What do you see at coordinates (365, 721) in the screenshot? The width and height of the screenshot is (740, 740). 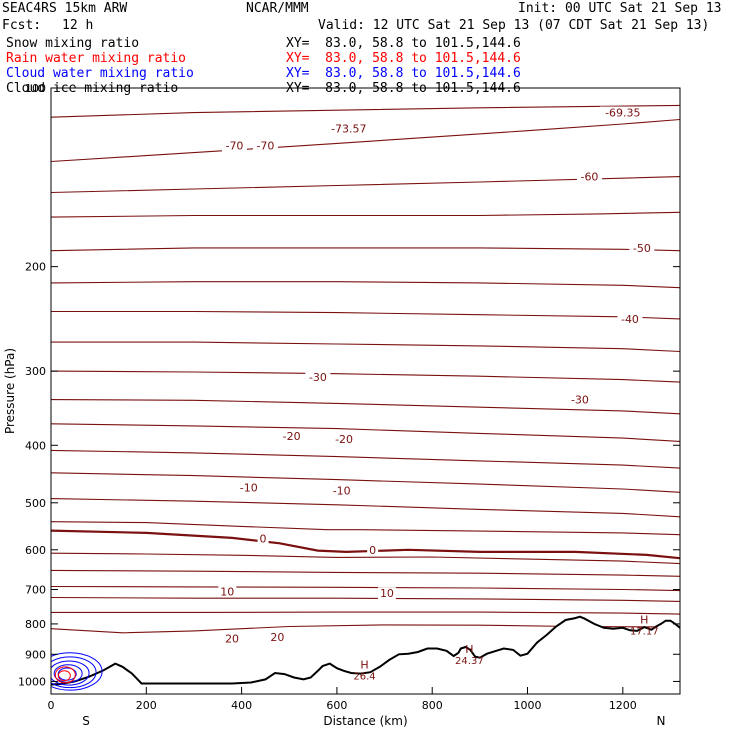 I see `x-axis-title: Distance (km)` at bounding box center [365, 721].